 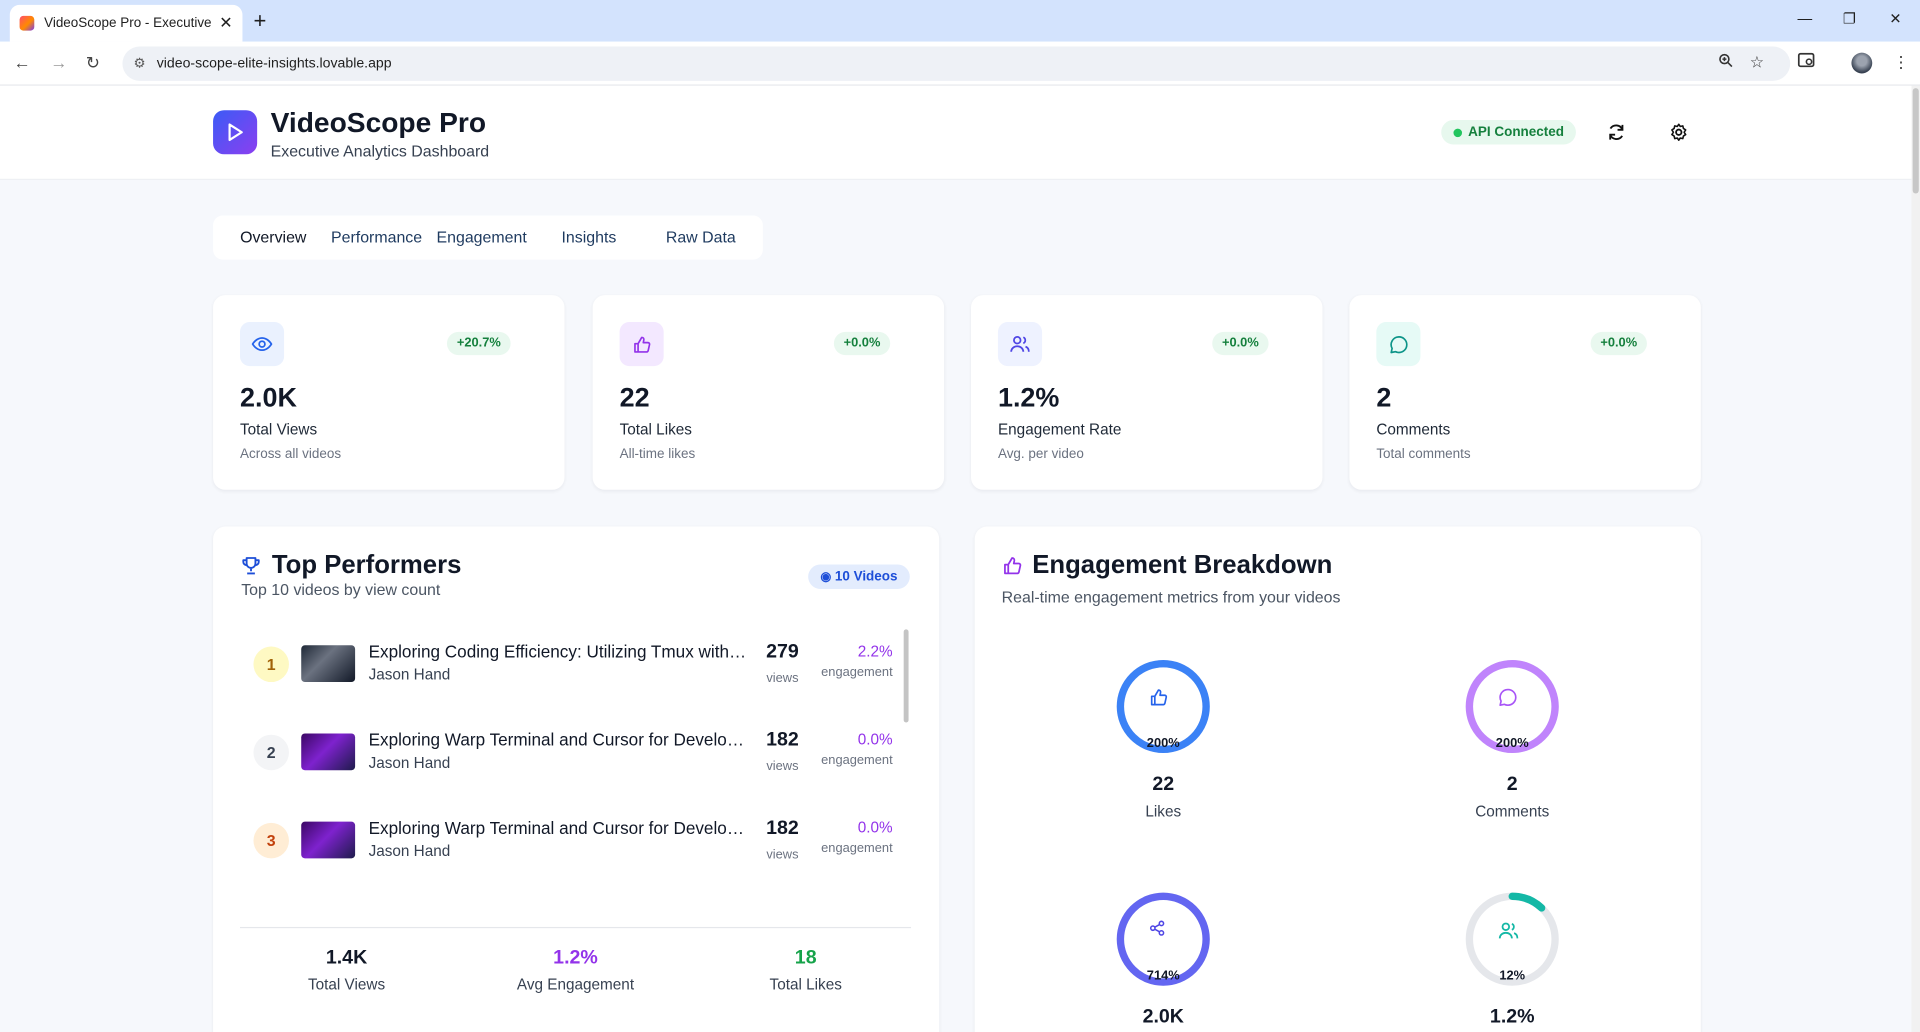 What do you see at coordinates (589, 237) in the screenshot?
I see `tab-insights: Insights` at bounding box center [589, 237].